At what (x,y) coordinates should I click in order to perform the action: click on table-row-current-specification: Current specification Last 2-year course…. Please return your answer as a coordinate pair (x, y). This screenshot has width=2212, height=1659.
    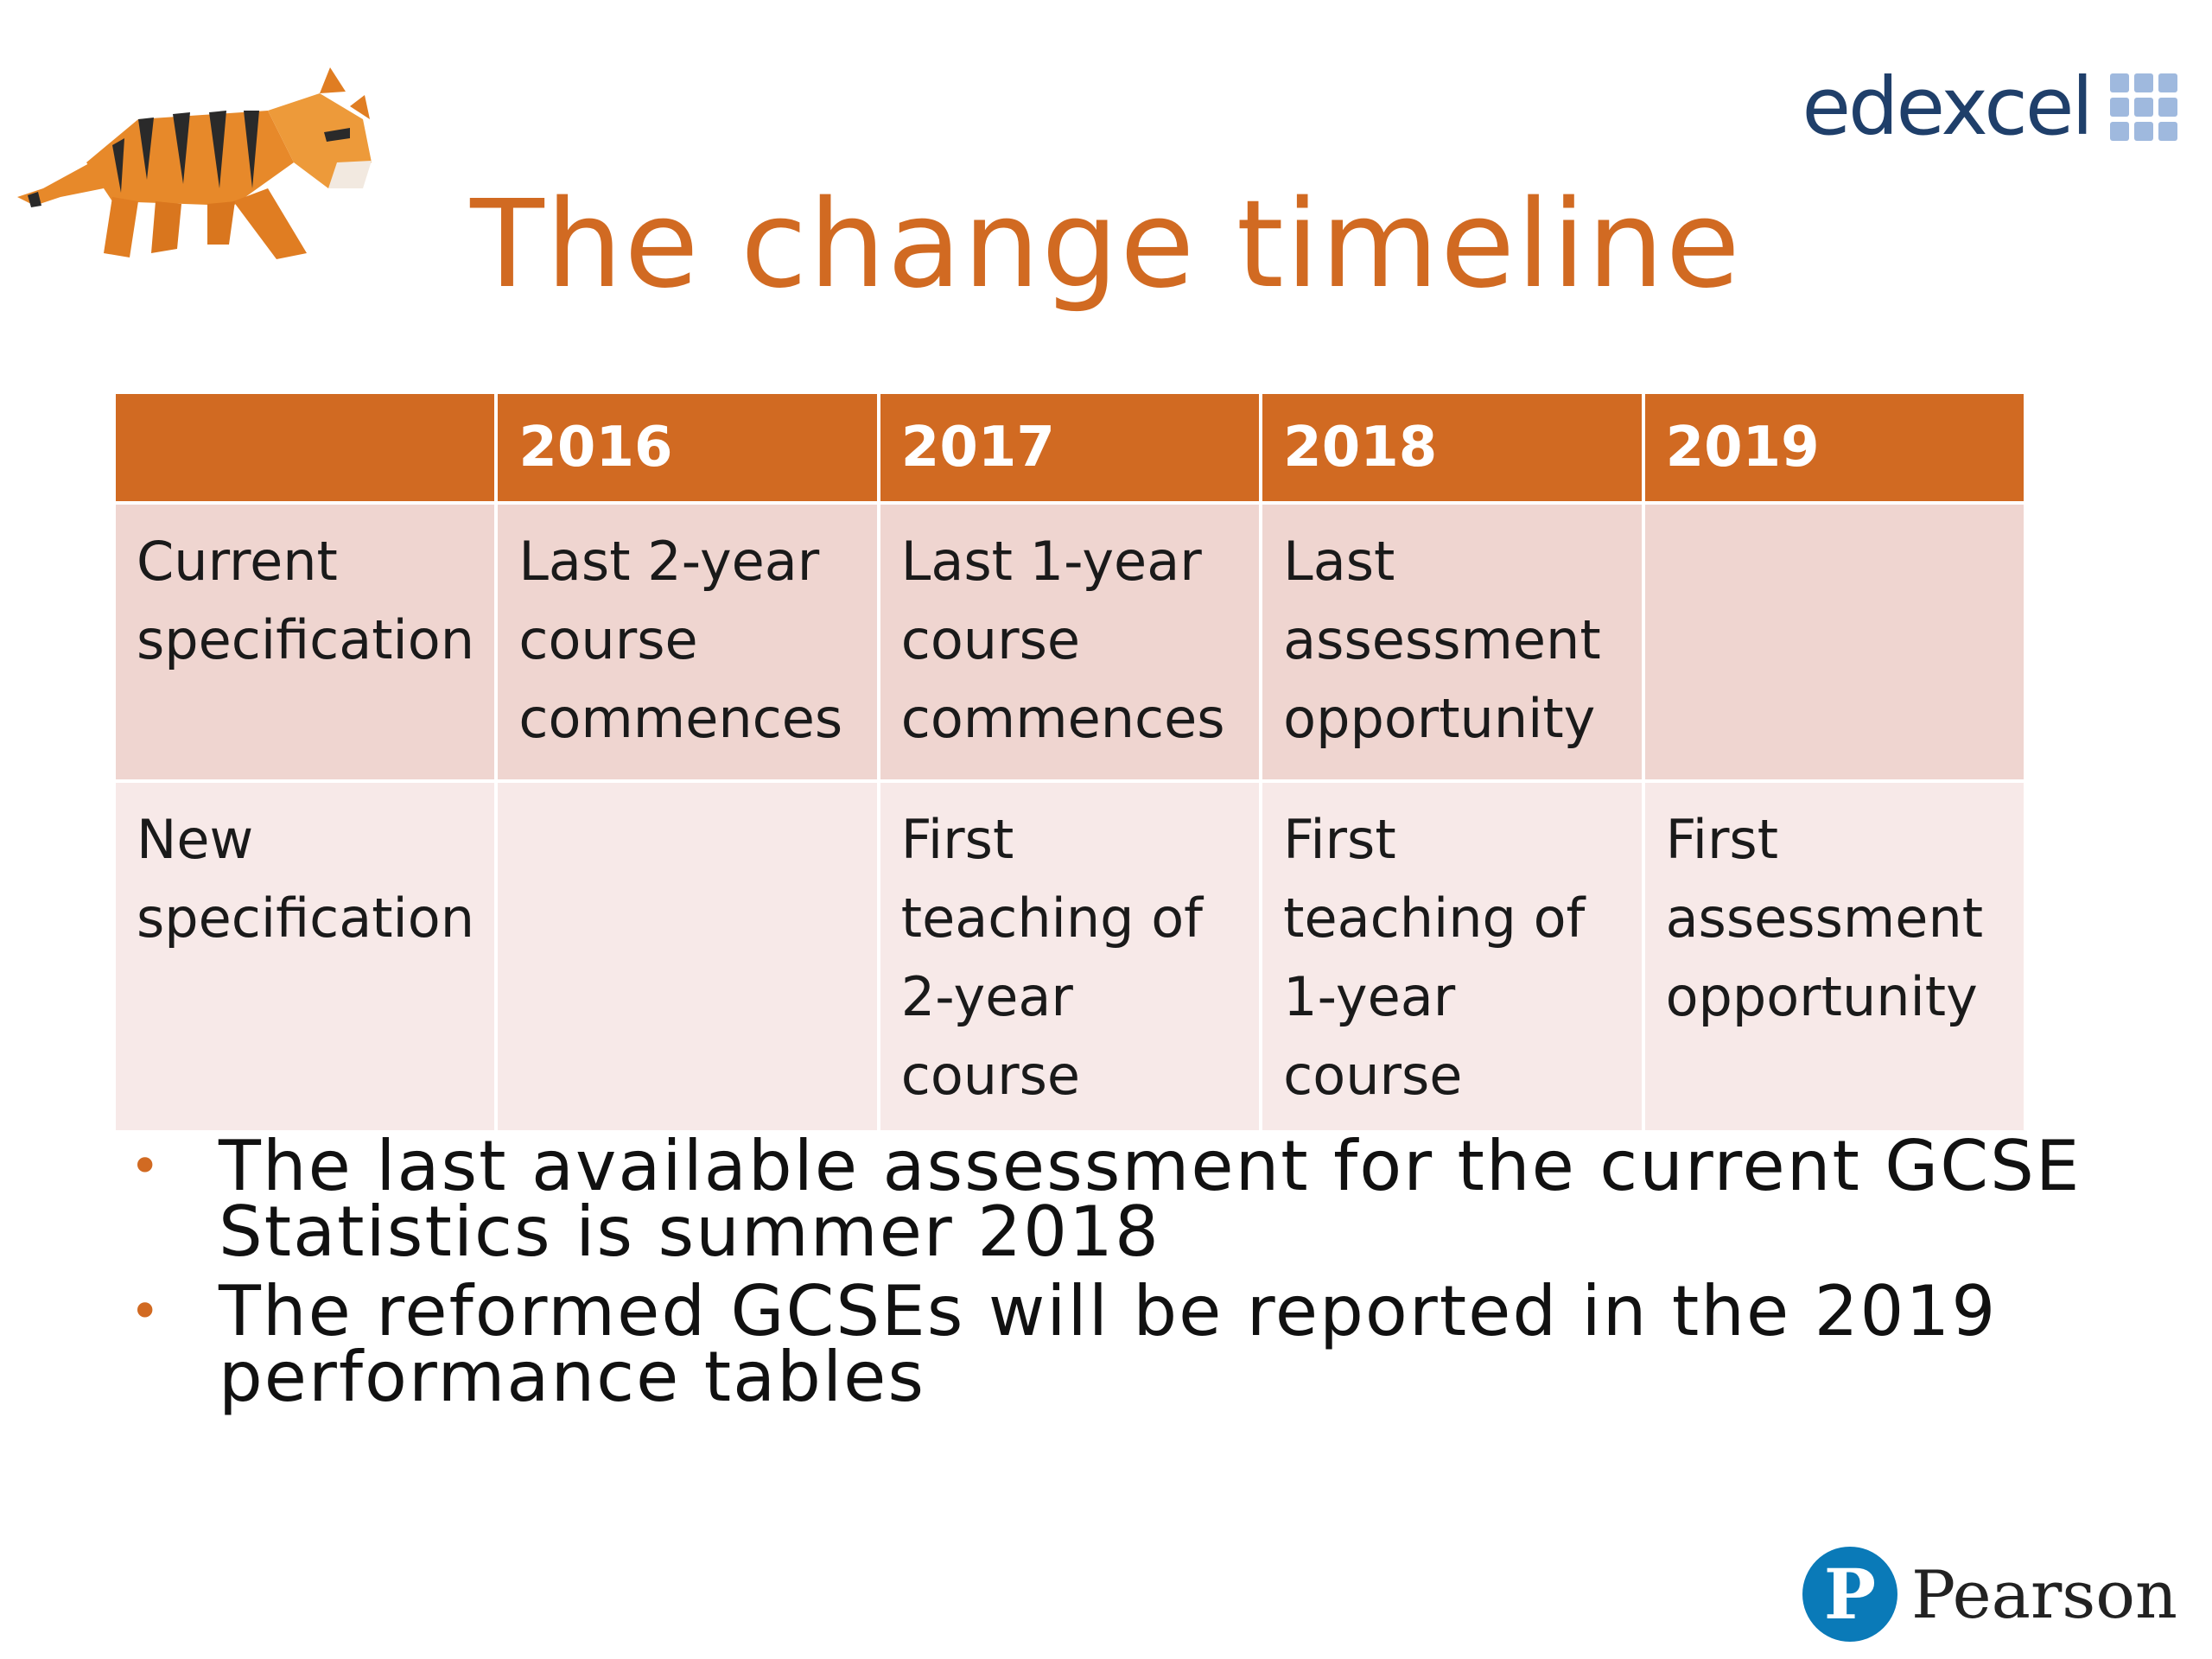
    Looking at the image, I should click on (1069, 642).